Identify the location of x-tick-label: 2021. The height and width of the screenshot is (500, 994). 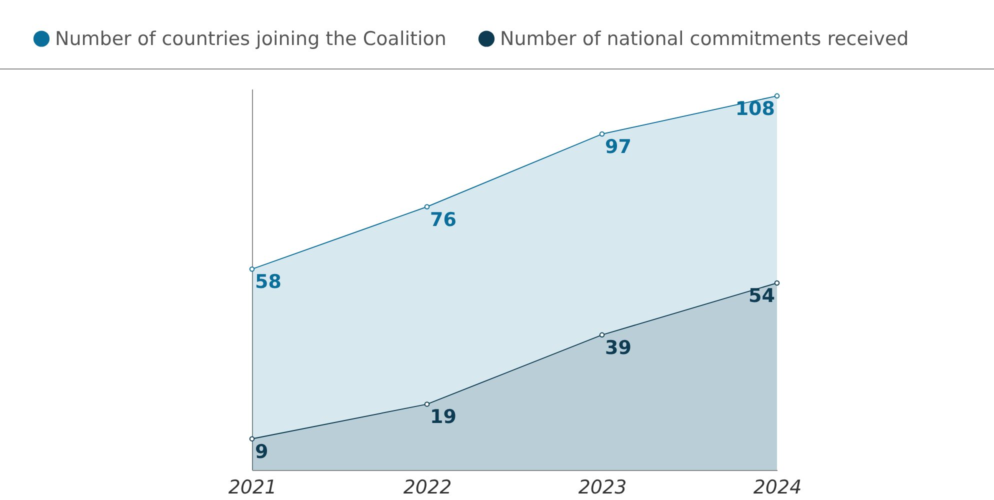
(252, 487).